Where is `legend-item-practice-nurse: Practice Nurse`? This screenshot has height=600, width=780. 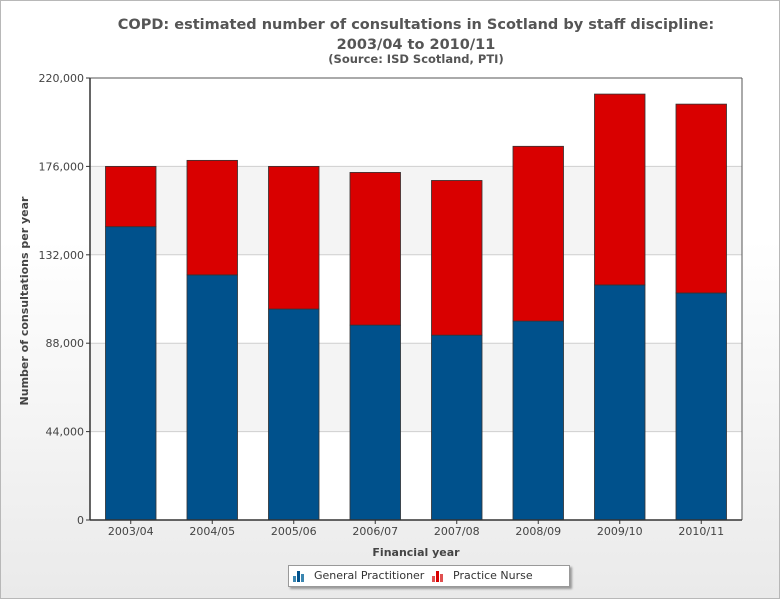 legend-item-practice-nurse: Practice Nurse is located at coordinates (482, 575).